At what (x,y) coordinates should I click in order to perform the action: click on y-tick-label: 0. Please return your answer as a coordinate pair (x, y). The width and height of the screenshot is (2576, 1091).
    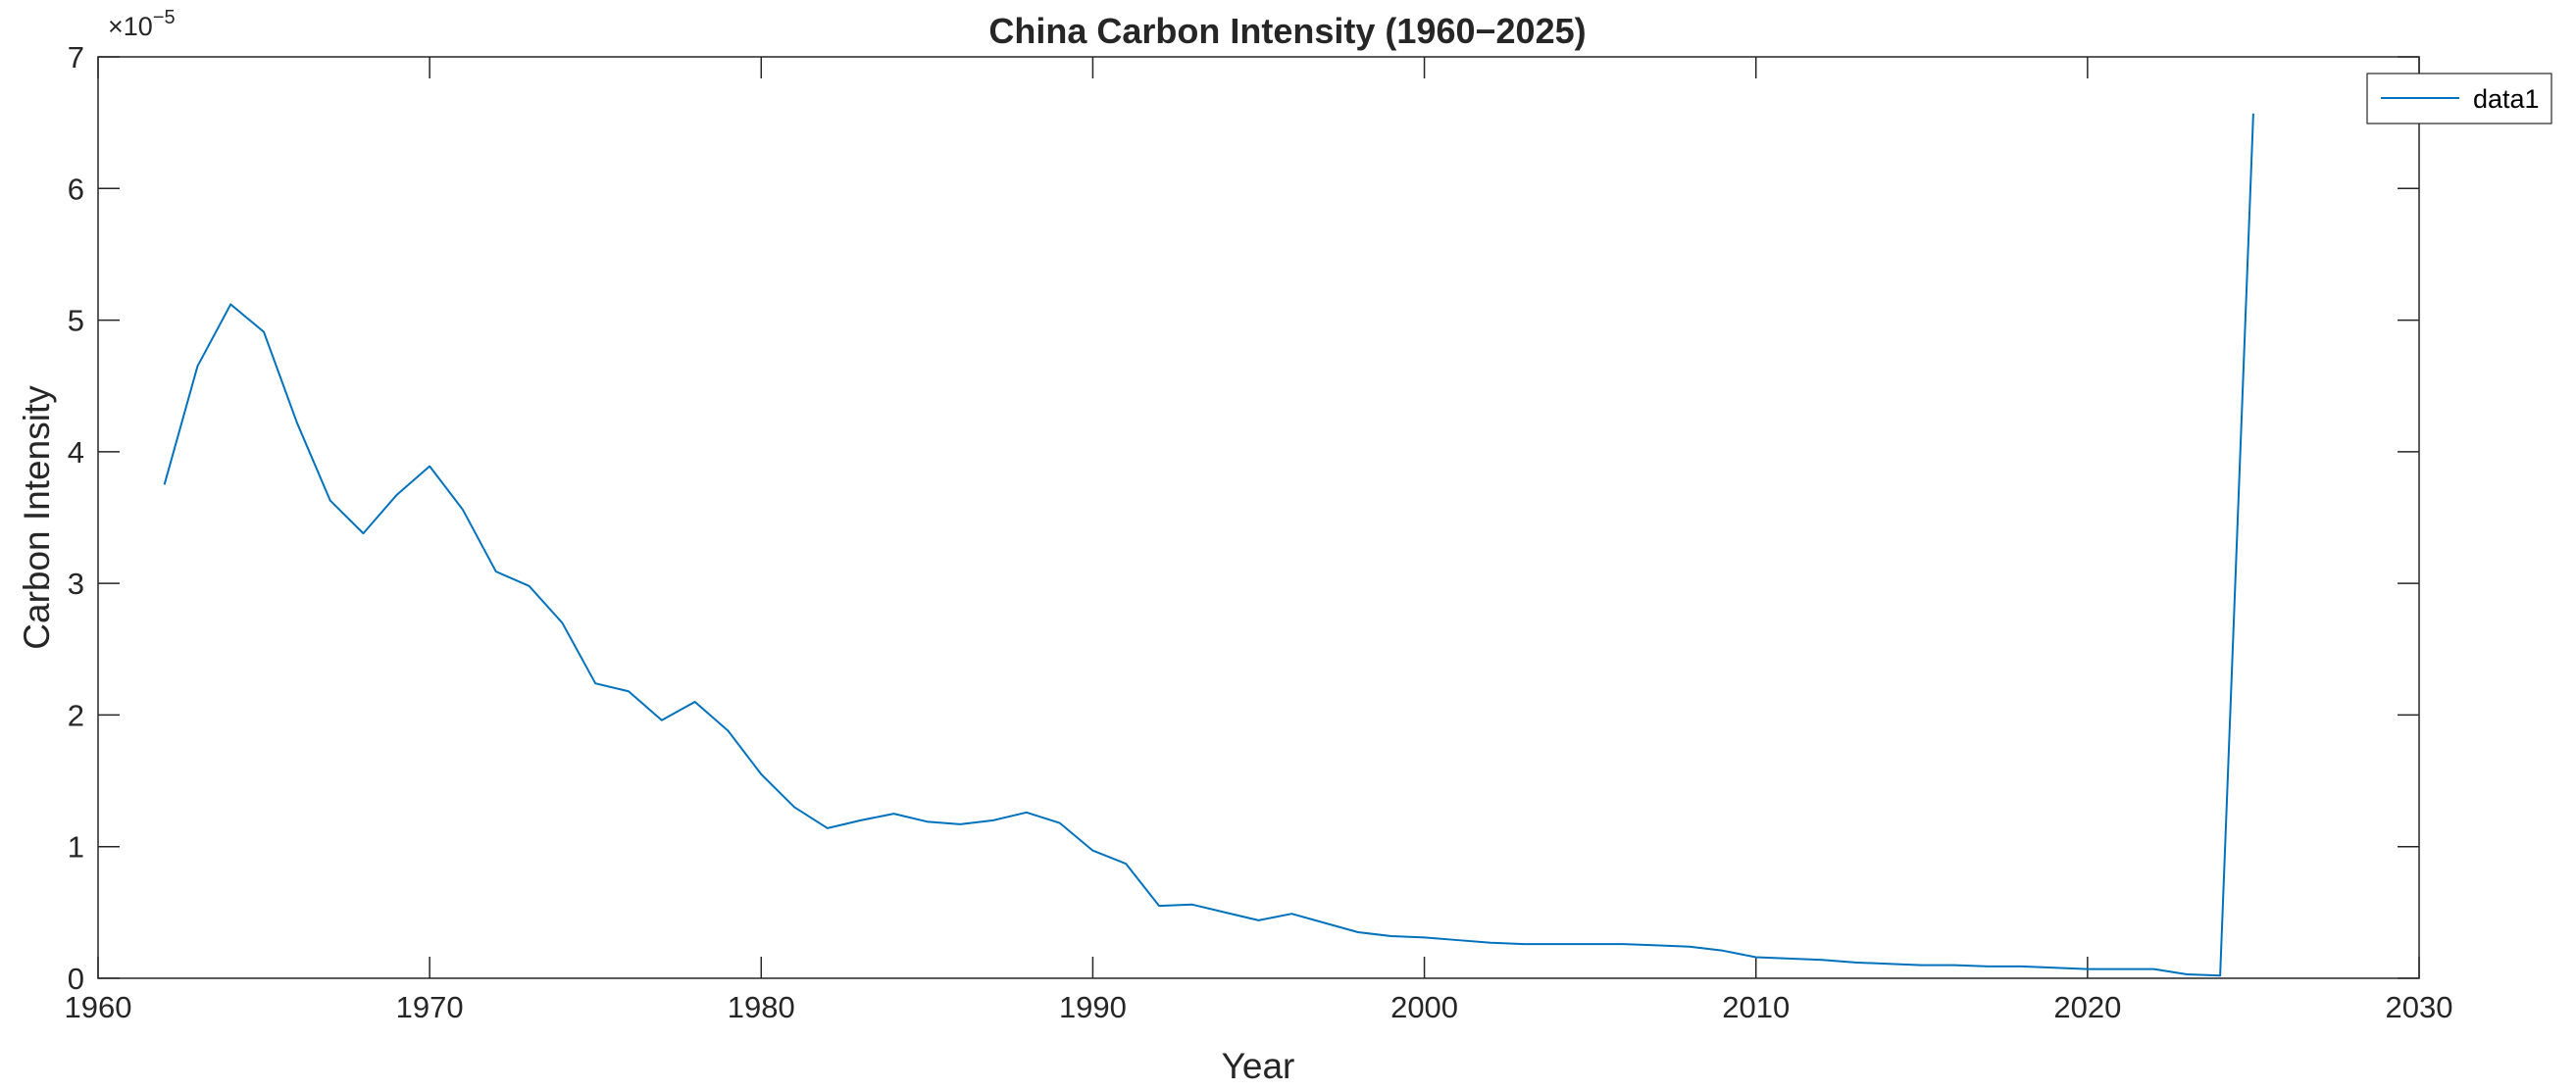
    Looking at the image, I should click on (76, 979).